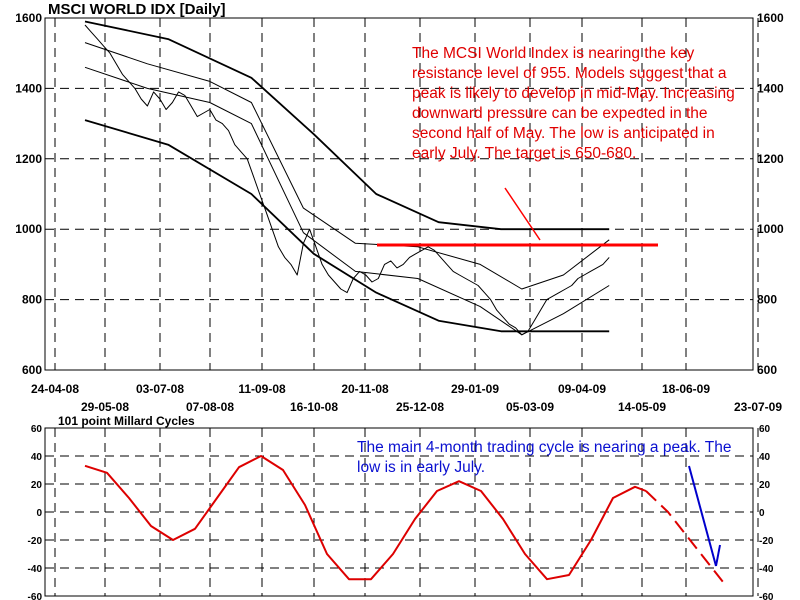  Describe the element at coordinates (530, 407) in the screenshot. I see `top-xtick-lower-4: 05-03-09` at that location.